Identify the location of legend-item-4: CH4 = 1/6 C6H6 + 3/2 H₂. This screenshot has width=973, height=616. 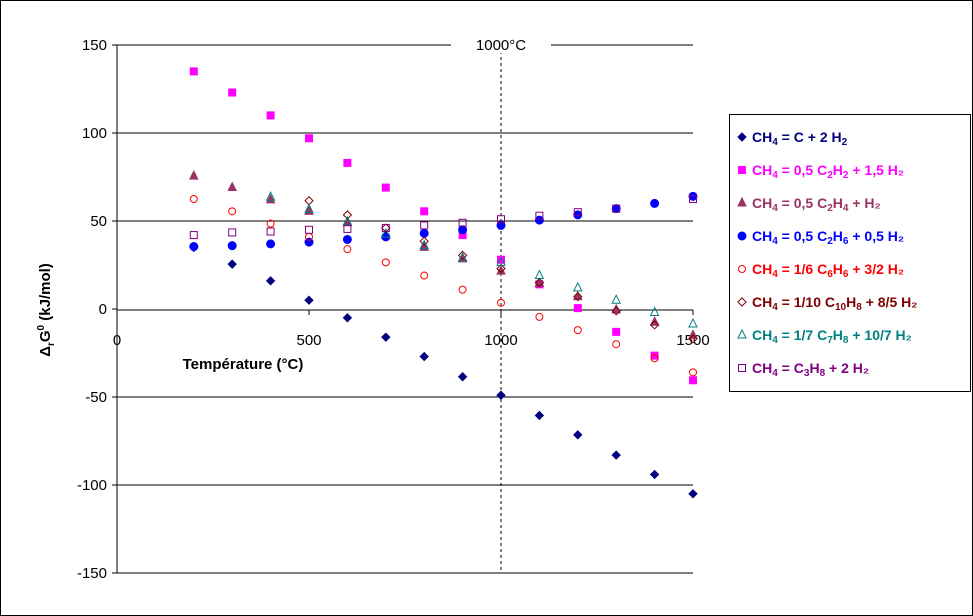
(820, 269).